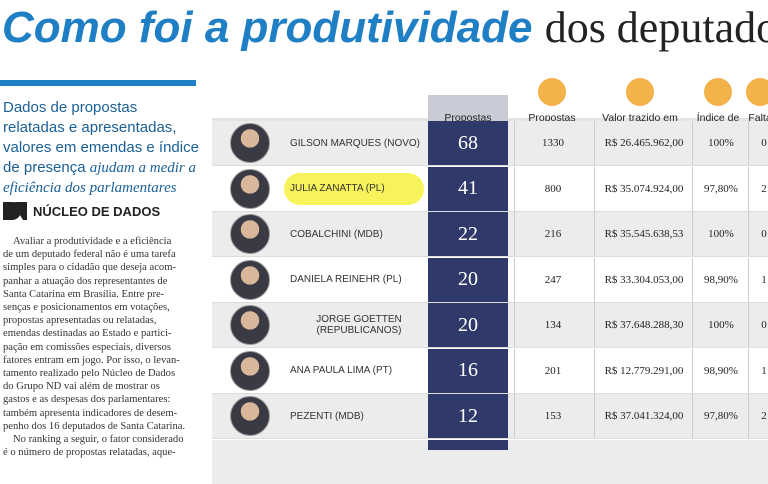  Describe the element at coordinates (89, 374) in the screenshot. I see `text-line: tamento realizado pelo Núcleo de Dados` at that location.